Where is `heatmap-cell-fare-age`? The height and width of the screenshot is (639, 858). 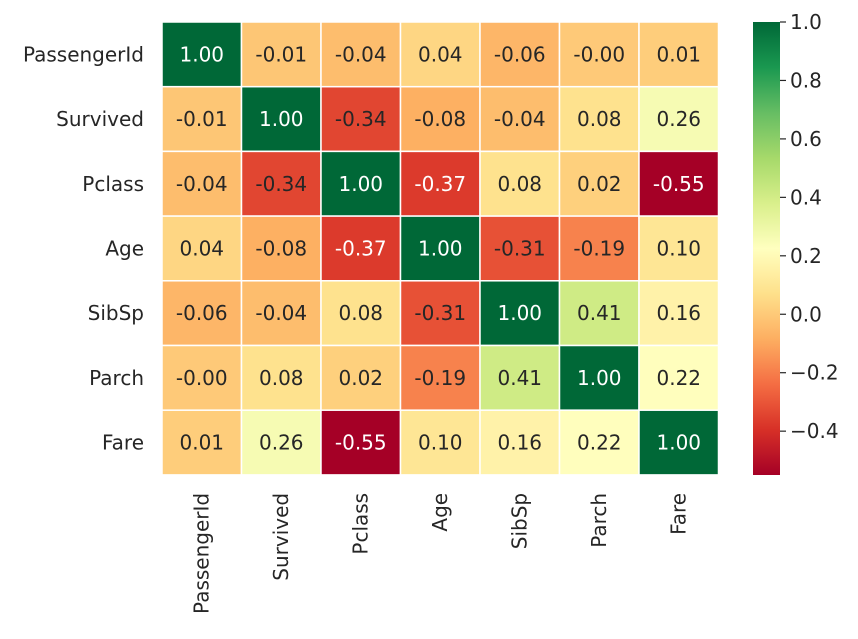
heatmap-cell-fare-age is located at coordinates (440, 442).